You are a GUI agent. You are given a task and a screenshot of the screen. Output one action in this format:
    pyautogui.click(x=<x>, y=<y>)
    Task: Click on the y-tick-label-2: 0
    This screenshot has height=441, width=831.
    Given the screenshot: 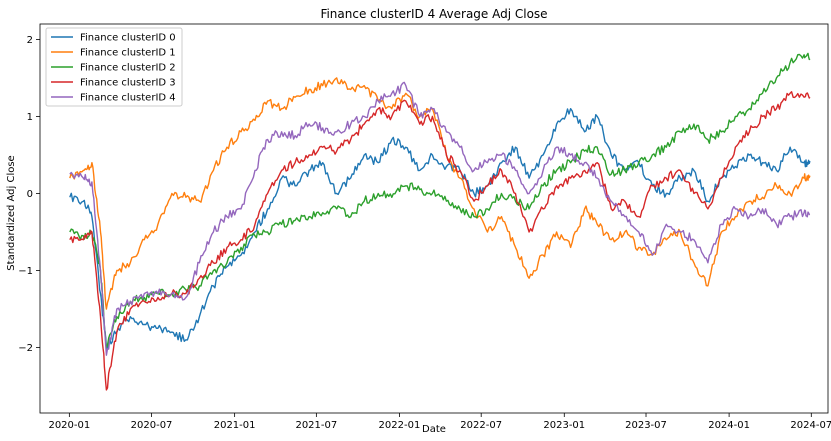 What is the action you would take?
    pyautogui.click(x=30, y=194)
    